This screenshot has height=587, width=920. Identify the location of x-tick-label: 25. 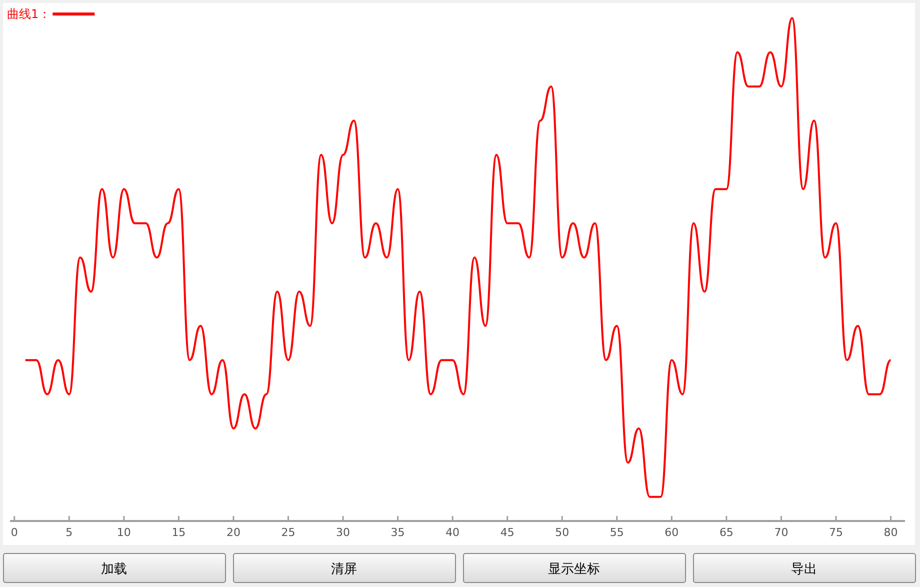
(288, 532).